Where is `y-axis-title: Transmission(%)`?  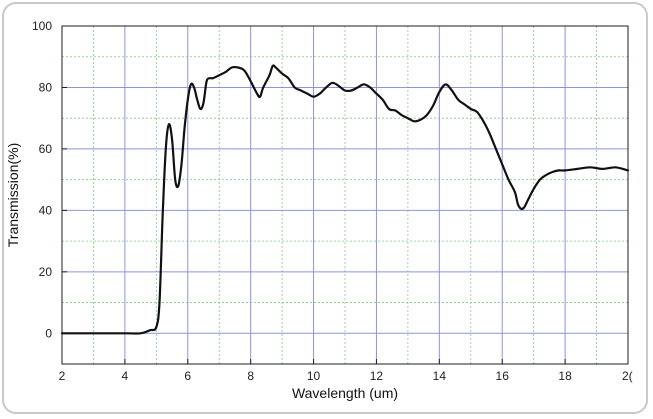
y-axis-title: Transmission(%) is located at coordinates (13, 195).